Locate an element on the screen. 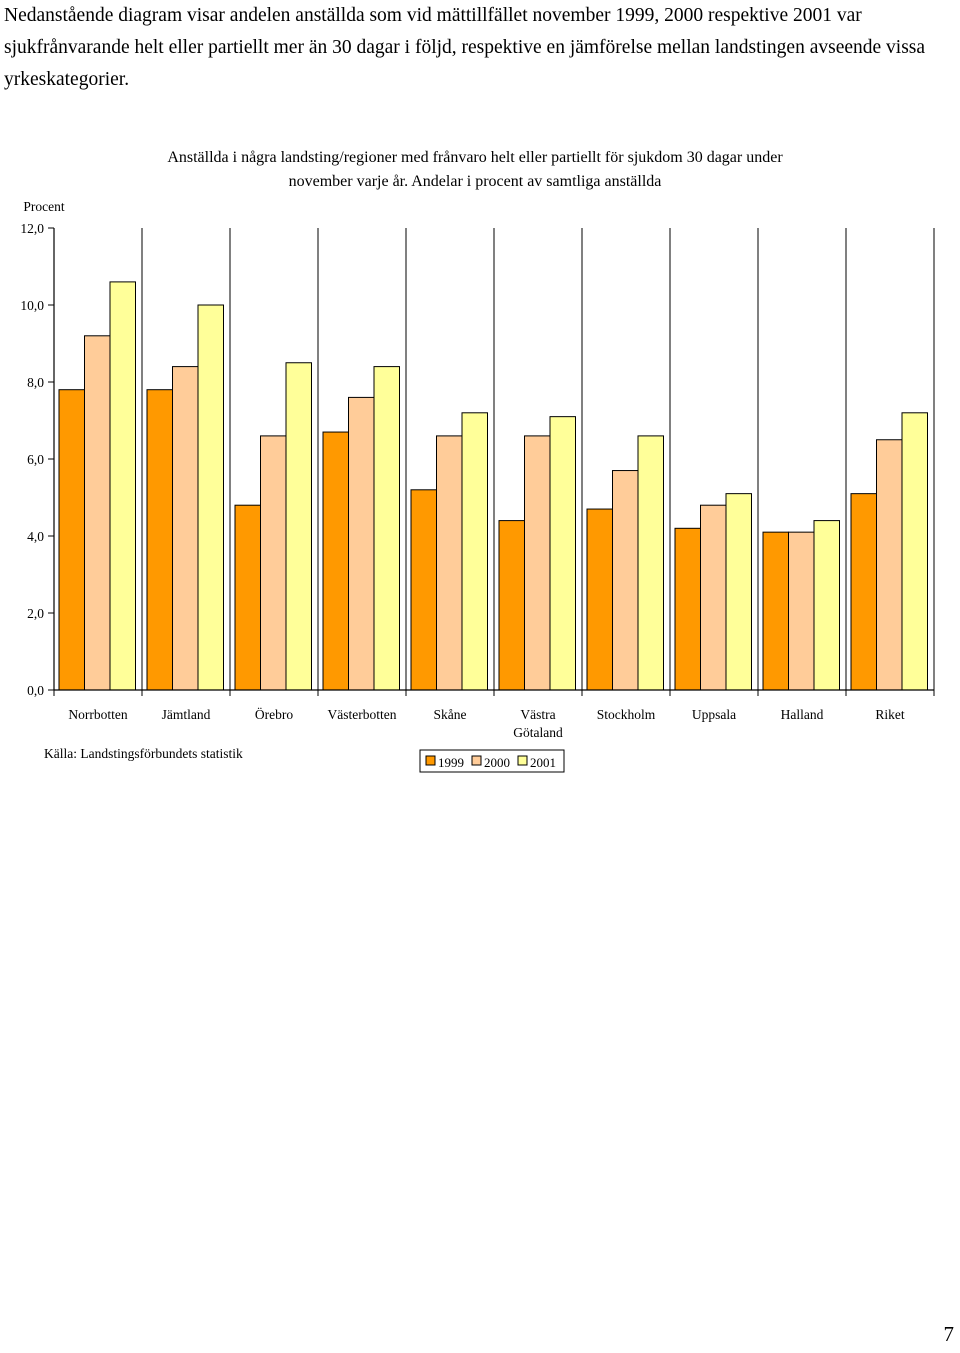  legend-label: 1999 is located at coordinates (451, 762).